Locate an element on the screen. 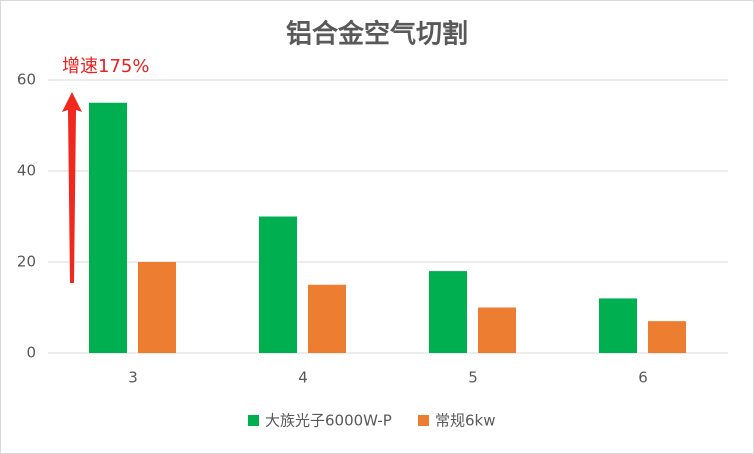 Image resolution: width=754 pixels, height=454 pixels. y-tick-label: 20 is located at coordinates (26, 262).